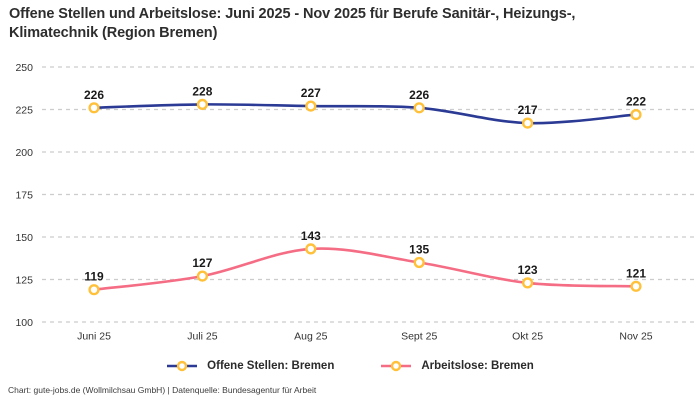  Describe the element at coordinates (24, 195) in the screenshot. I see `y-axis-tick-label: 175` at that location.